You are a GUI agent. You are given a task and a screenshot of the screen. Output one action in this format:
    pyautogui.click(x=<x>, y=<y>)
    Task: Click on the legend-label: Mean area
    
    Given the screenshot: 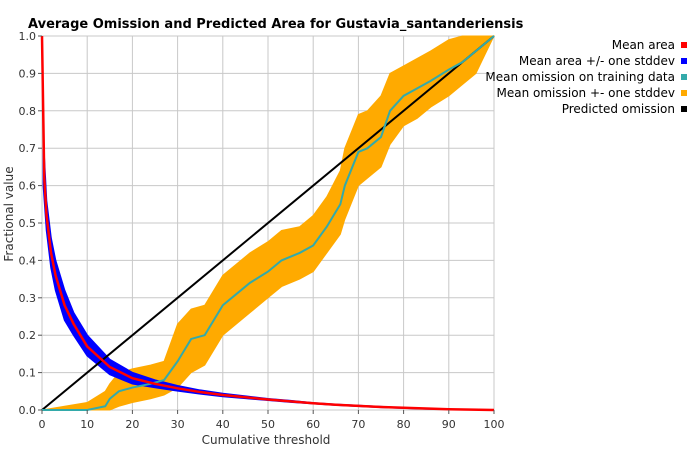 What is the action you would take?
    pyautogui.click(x=643, y=45)
    